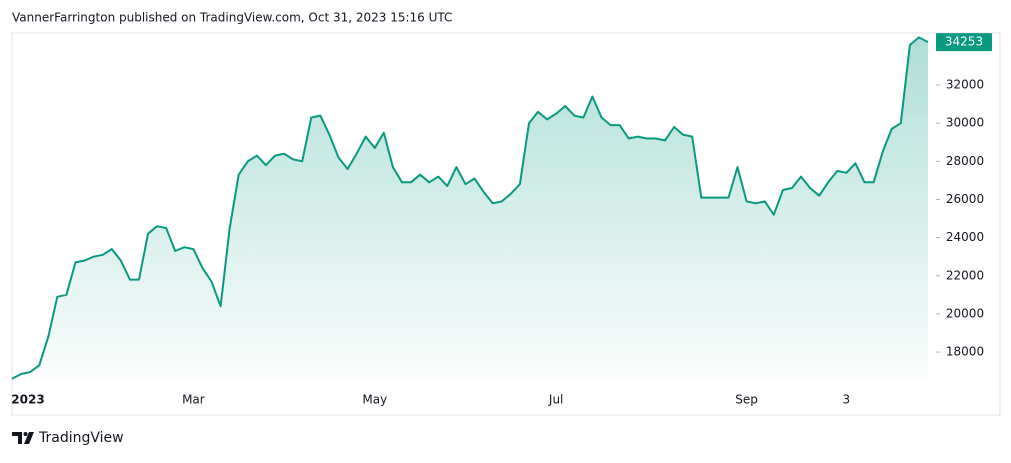 This screenshot has width=1011, height=463. Describe the element at coordinates (847, 400) in the screenshot. I see `x-tick-label: 3` at that location.